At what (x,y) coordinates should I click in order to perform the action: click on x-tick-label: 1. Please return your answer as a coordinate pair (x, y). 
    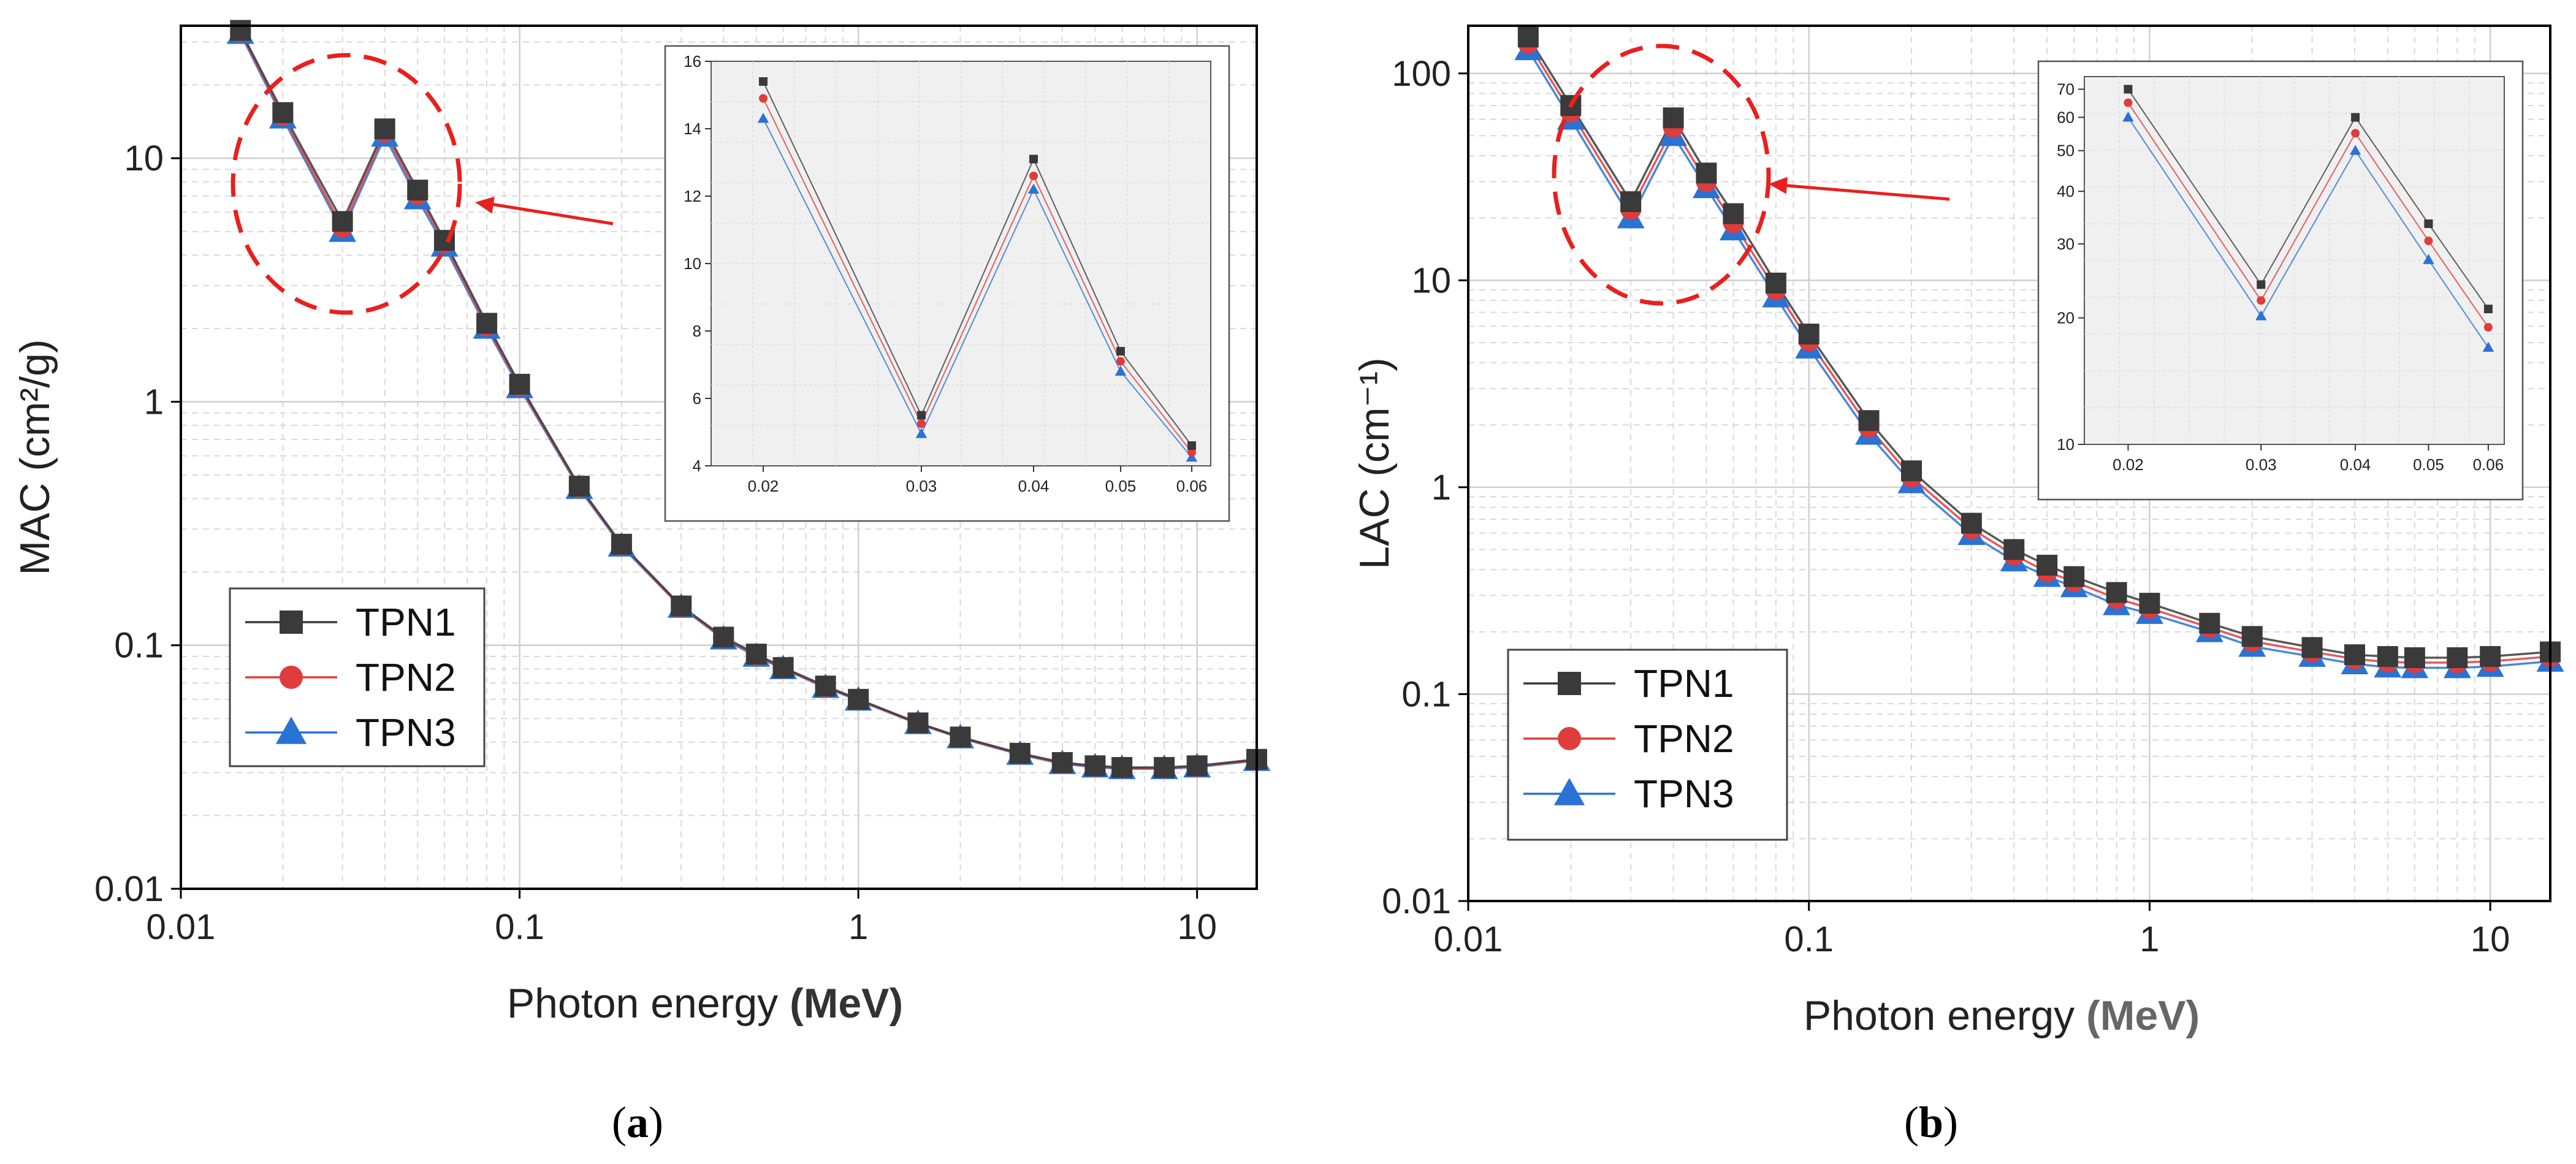
    Looking at the image, I should click on (858, 927).